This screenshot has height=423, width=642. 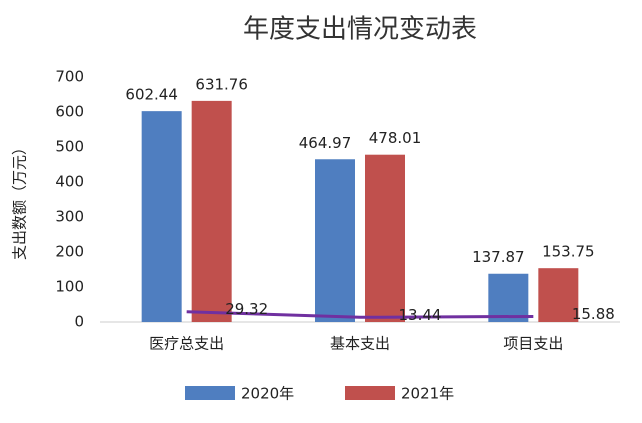 What do you see at coordinates (79, 322) in the screenshot?
I see `y-tick-label: 0` at bounding box center [79, 322].